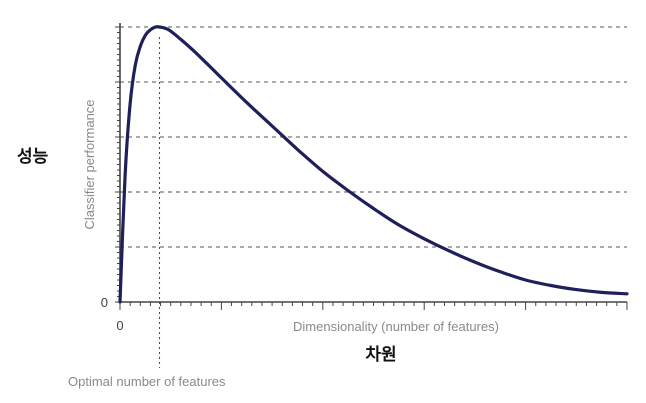 This screenshot has width=646, height=403. Describe the element at coordinates (147, 381) in the screenshot. I see `optimal-features-annotation: Optimal number of features` at that location.